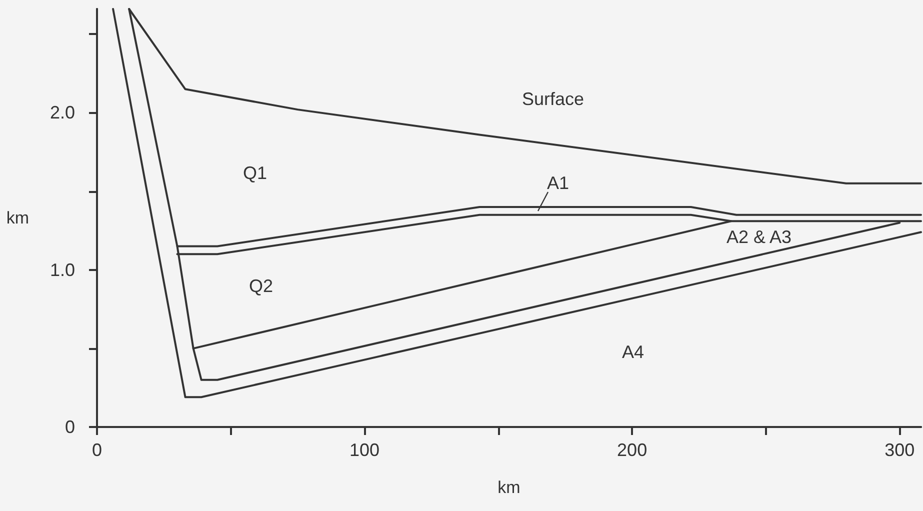  Describe the element at coordinates (553, 99) in the screenshot. I see `annotation: Surface` at that location.